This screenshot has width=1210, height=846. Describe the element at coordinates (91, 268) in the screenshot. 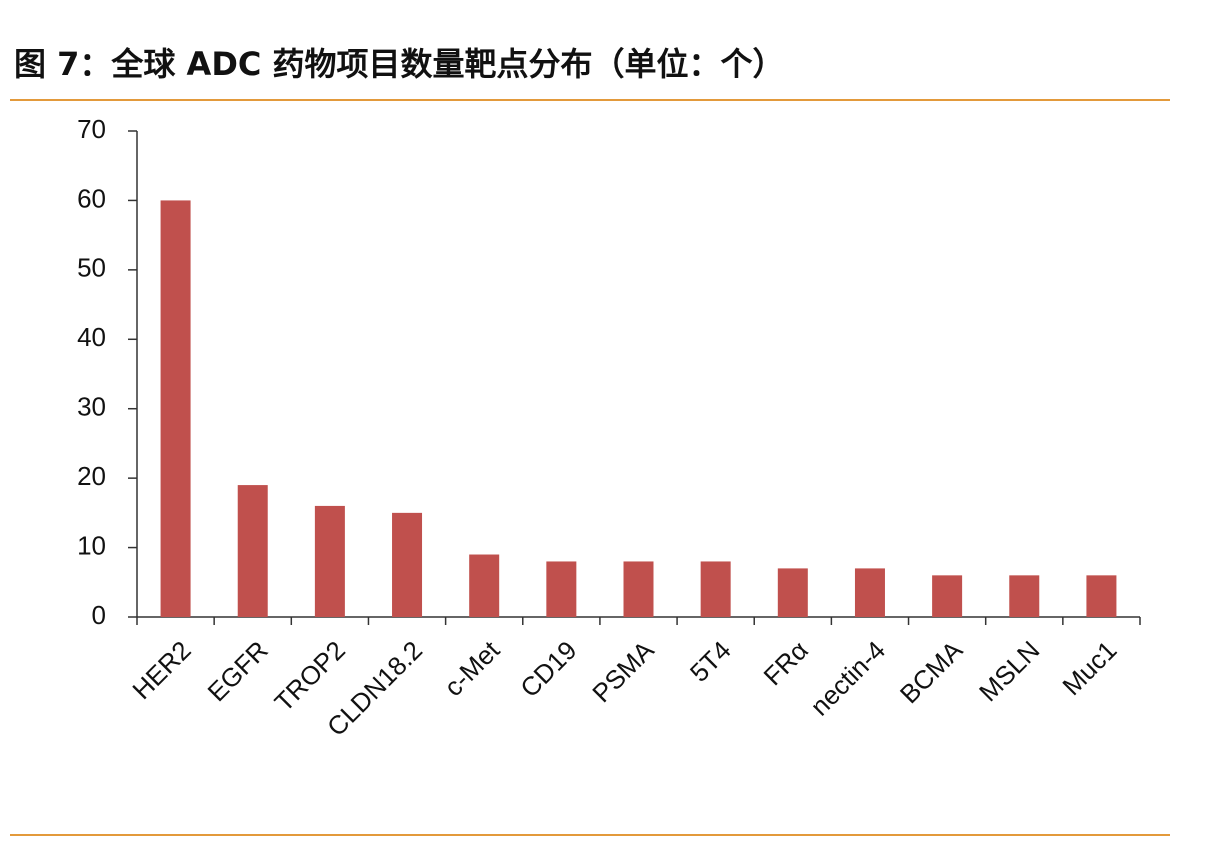

I see `y-tick-label: 50` at that location.